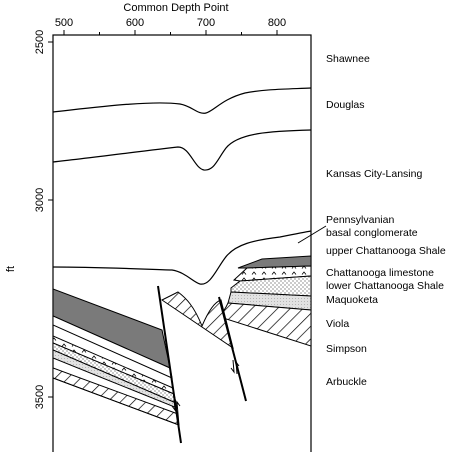 The width and height of the screenshot is (450, 452). Describe the element at coordinates (360, 220) in the screenshot. I see `label-pennsylvanian: Pennsylvanian` at that location.